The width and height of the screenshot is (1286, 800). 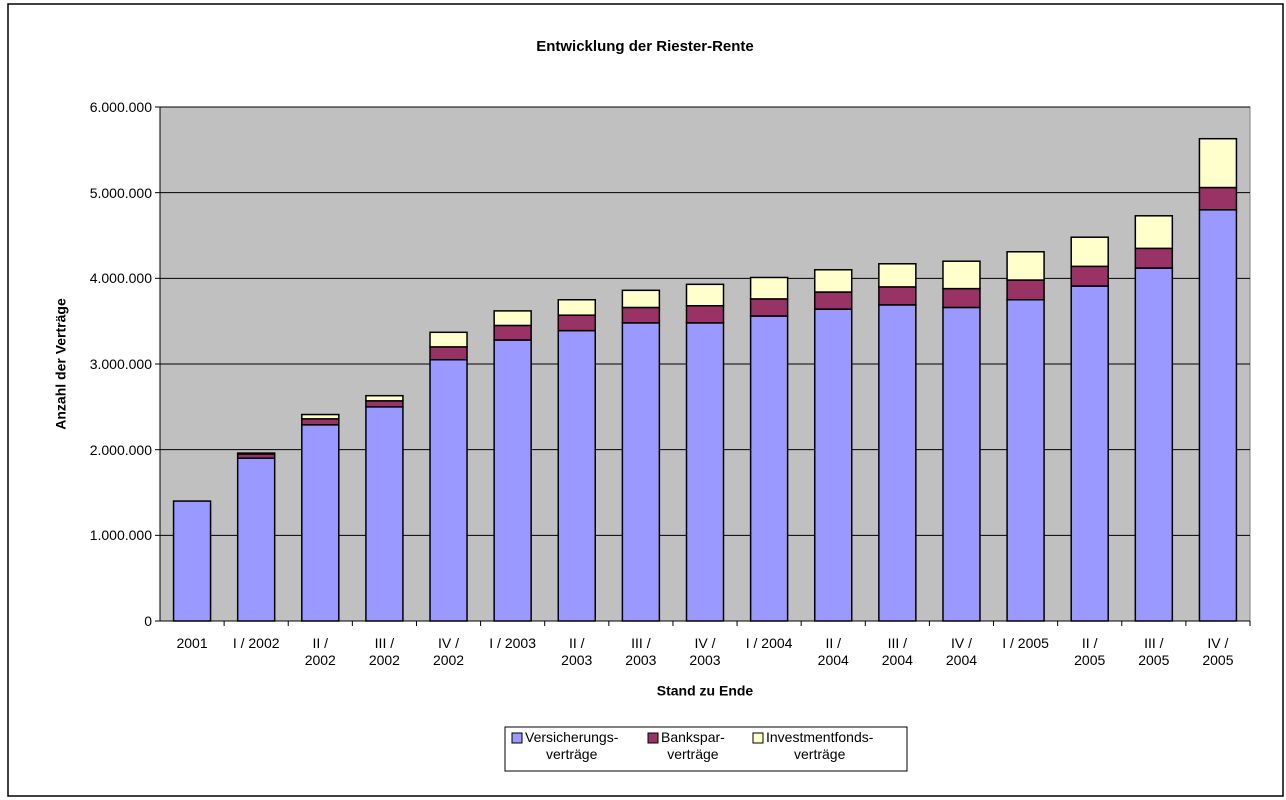 What do you see at coordinates (572, 745) in the screenshot?
I see `legend-label: Versicherungs- verträge` at bounding box center [572, 745].